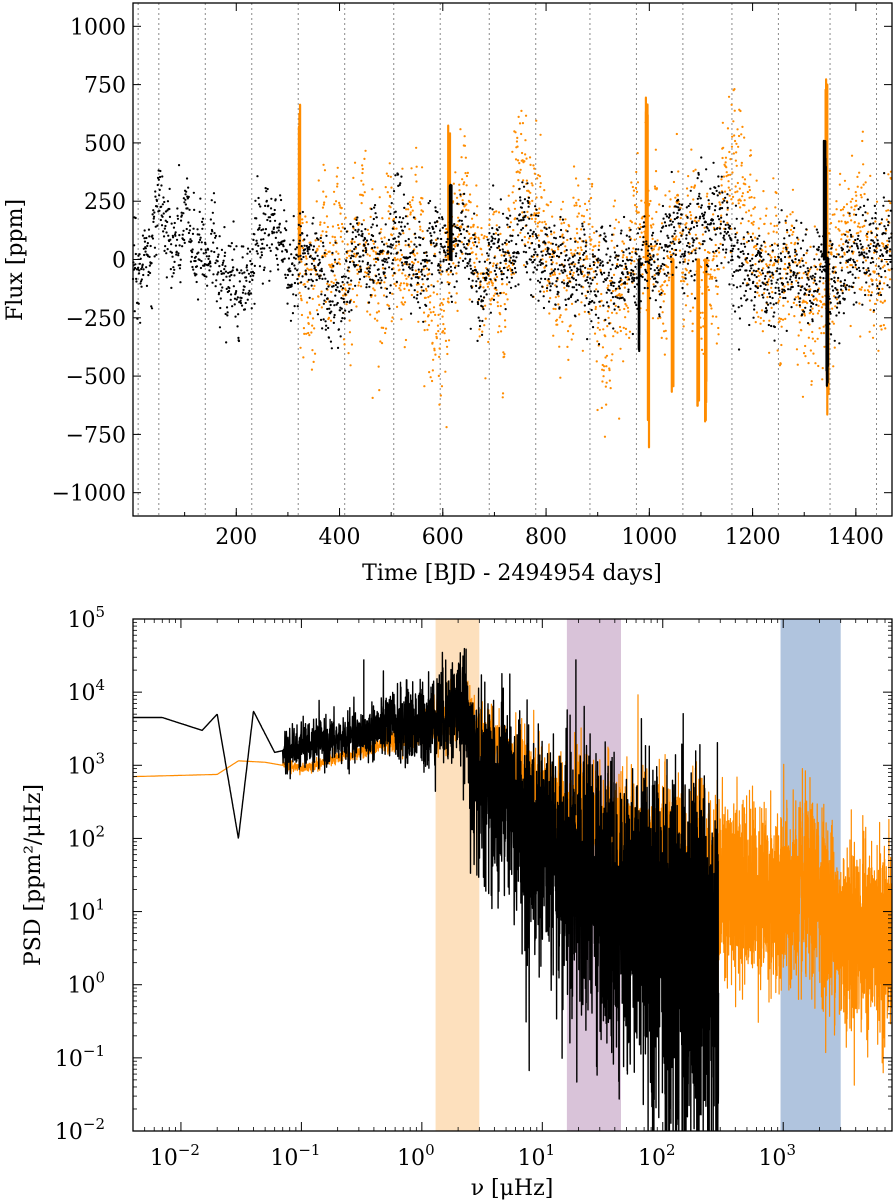  Describe the element at coordinates (86, 691) in the screenshot. I see `psd-y-tick-label-6: 10⁴` at that location.